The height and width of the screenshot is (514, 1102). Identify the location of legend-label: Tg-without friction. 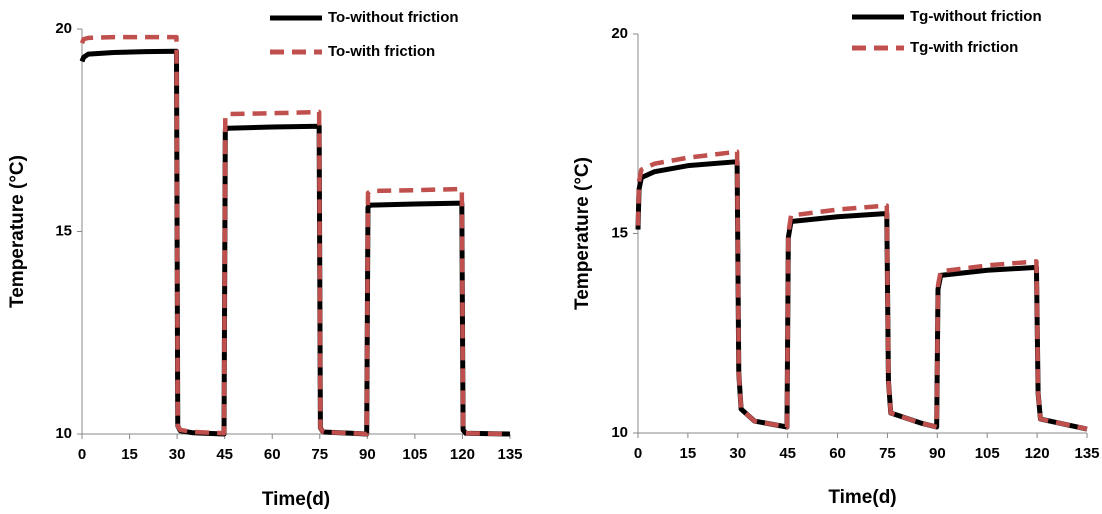
(976, 16).